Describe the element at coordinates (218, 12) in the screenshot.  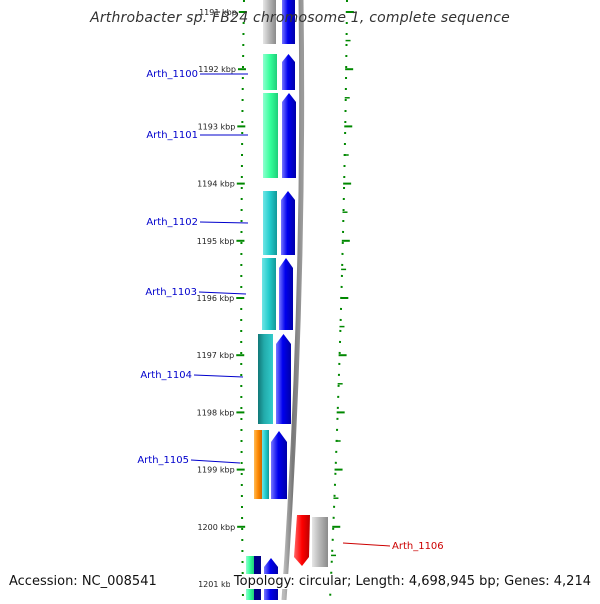
I see `tick-label: 1191 kbp` at that location.